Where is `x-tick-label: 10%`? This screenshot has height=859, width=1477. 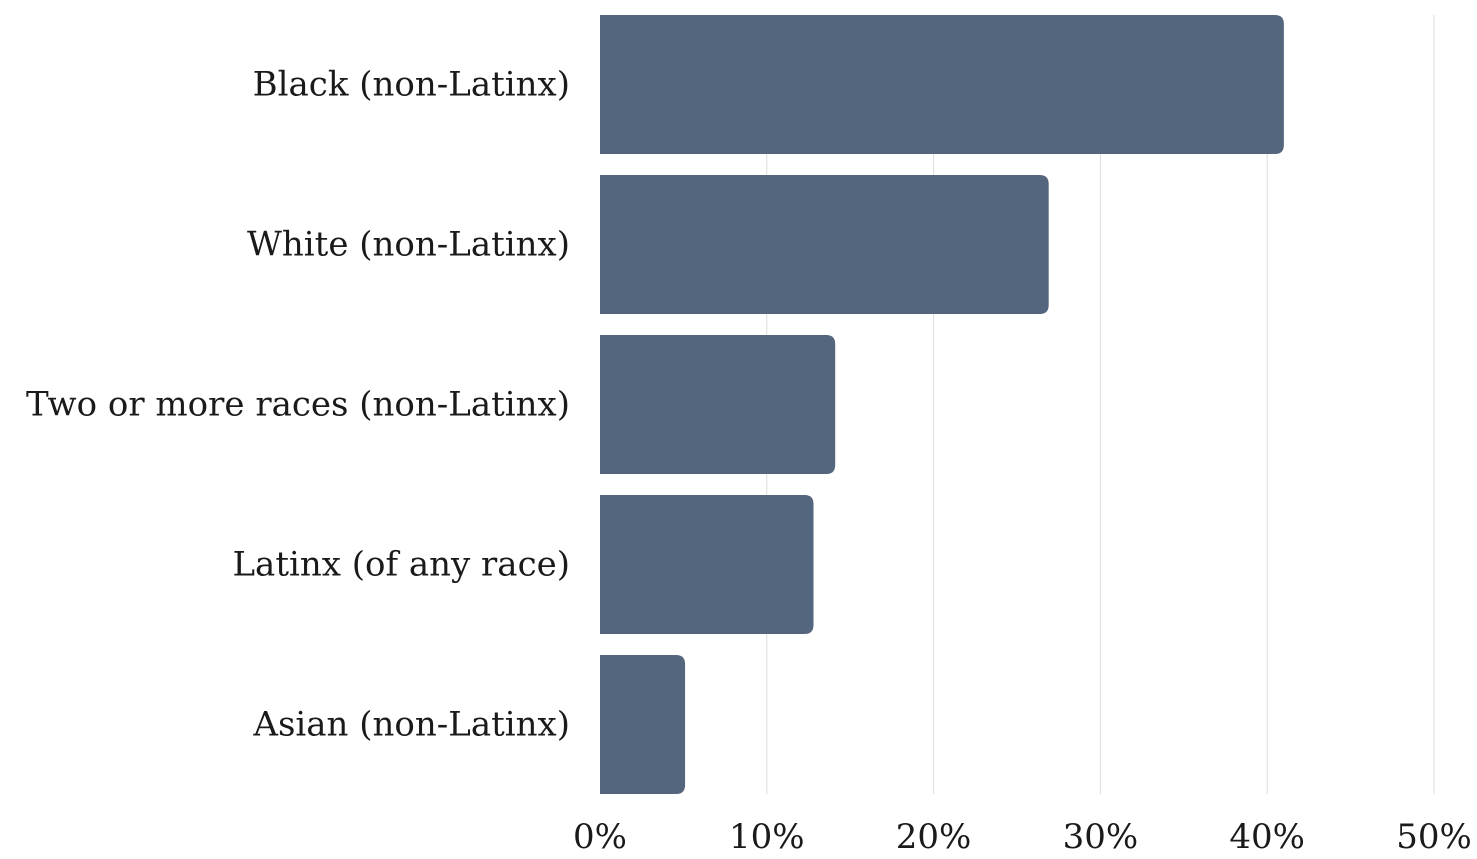
x-tick-label: 10% is located at coordinates (767, 837).